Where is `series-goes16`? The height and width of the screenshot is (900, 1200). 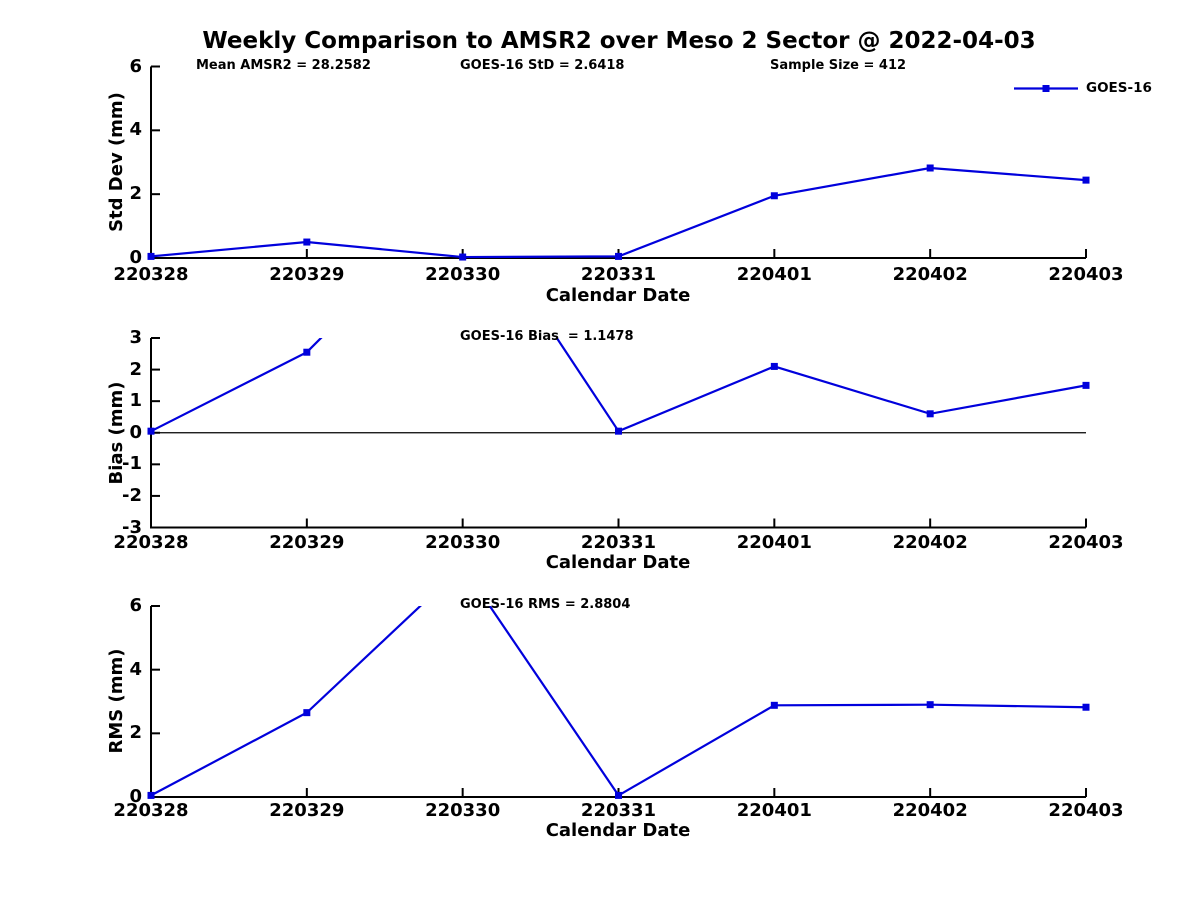 series-goes16 is located at coordinates (618, 212).